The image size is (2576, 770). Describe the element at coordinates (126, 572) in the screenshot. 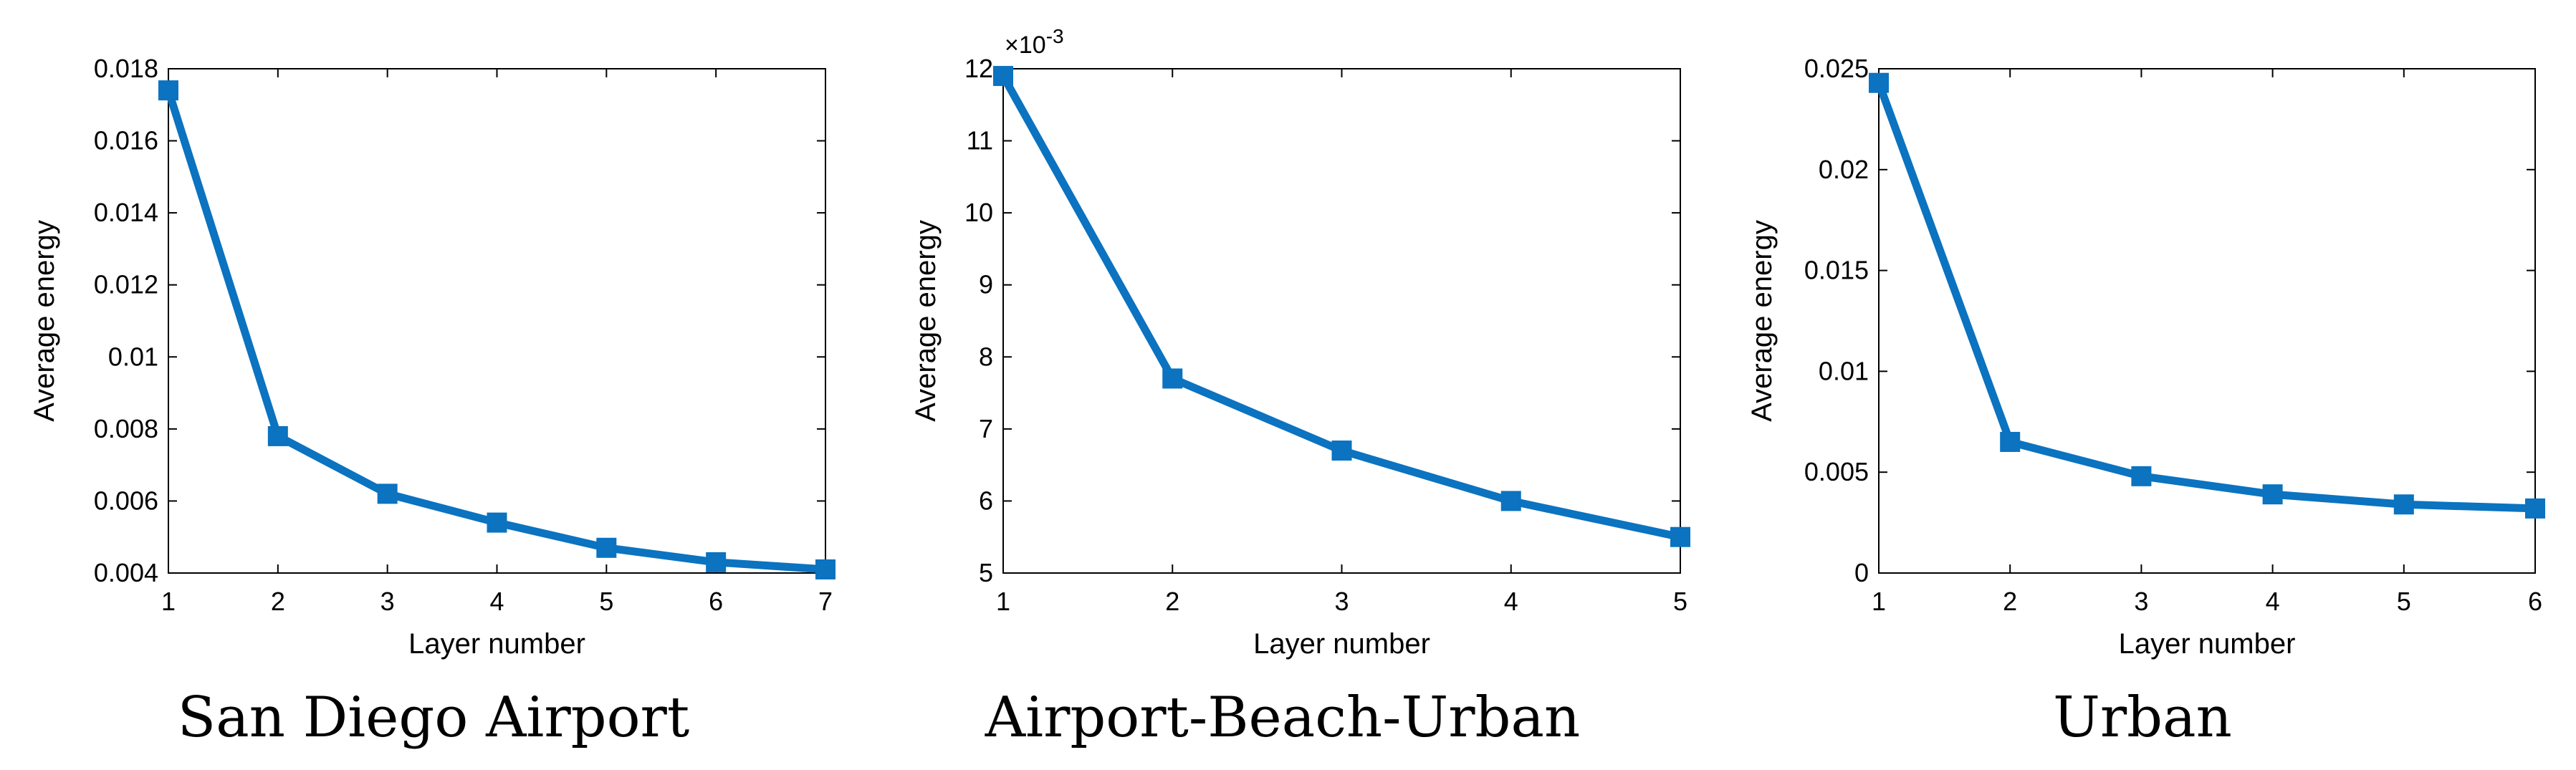

I see `y-tick-label: 0.004` at that location.